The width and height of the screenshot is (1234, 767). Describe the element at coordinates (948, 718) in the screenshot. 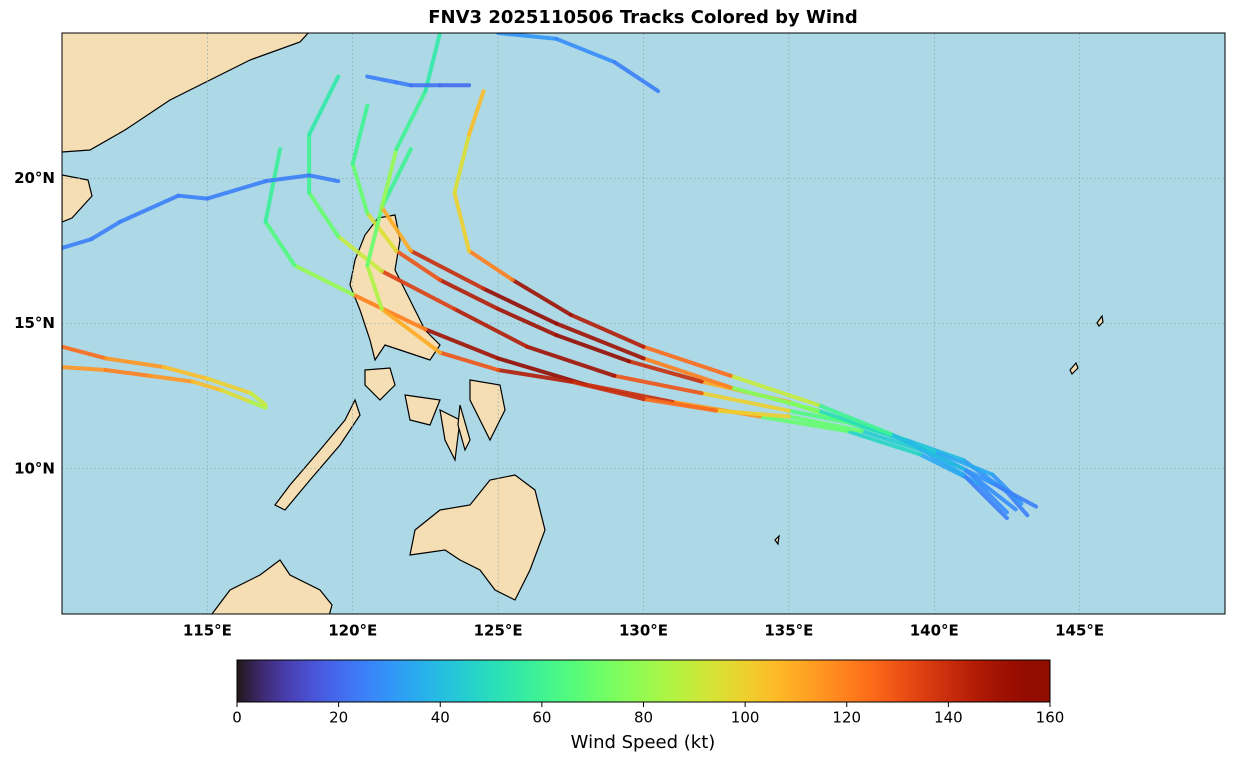

I see `colorbar-tick-label: 140` at that location.